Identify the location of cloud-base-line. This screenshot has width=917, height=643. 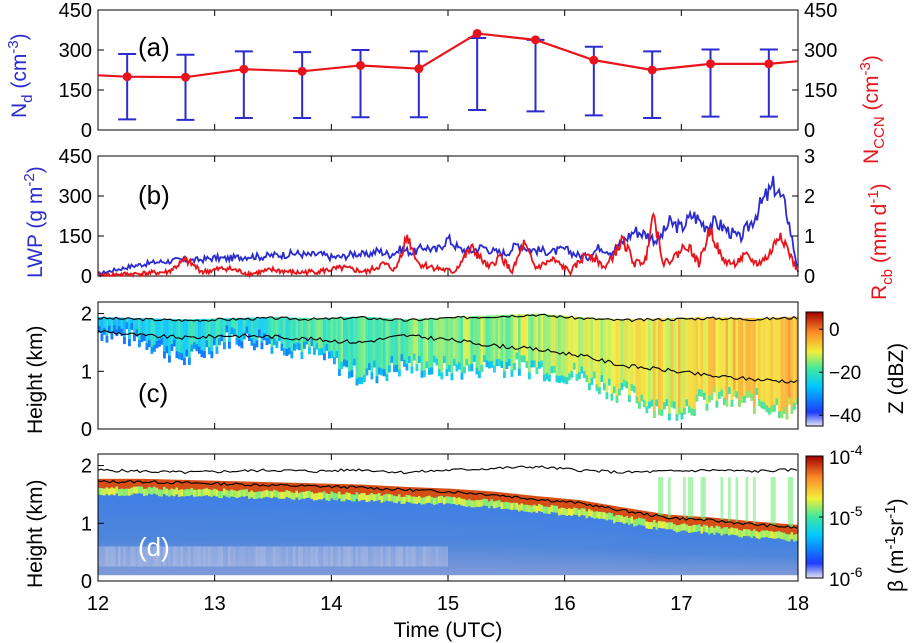
(447, 504).